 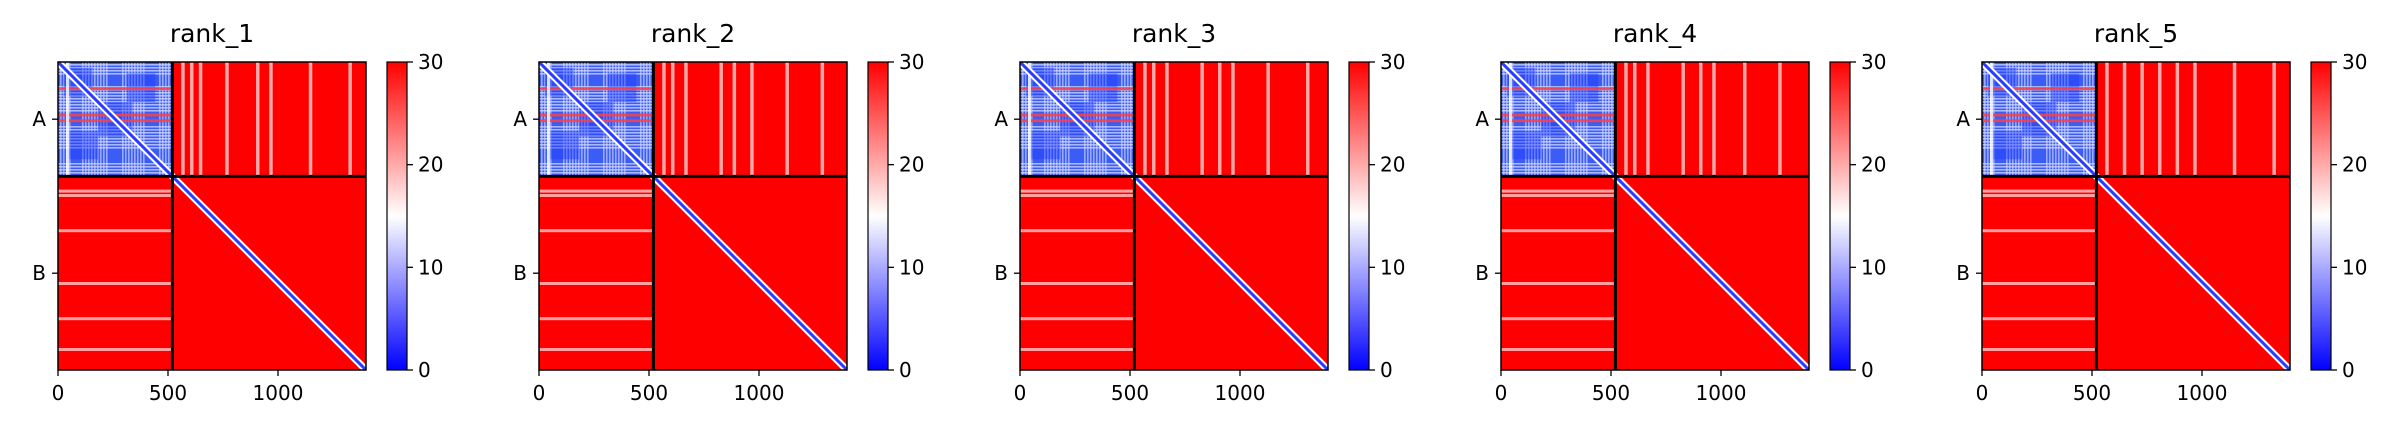 What do you see at coordinates (58, 393) in the screenshot?
I see `x-tick-label: 0` at bounding box center [58, 393].